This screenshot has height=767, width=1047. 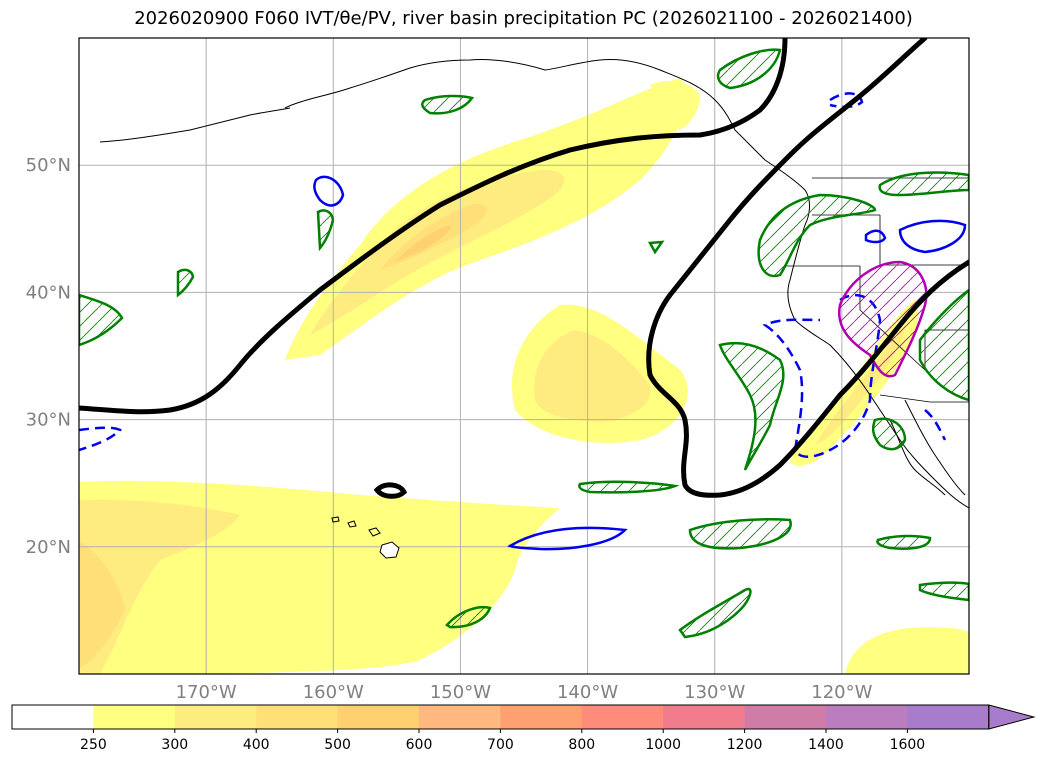 What do you see at coordinates (206, 692) in the screenshot?
I see `longitude-tick-label: 170°W` at bounding box center [206, 692].